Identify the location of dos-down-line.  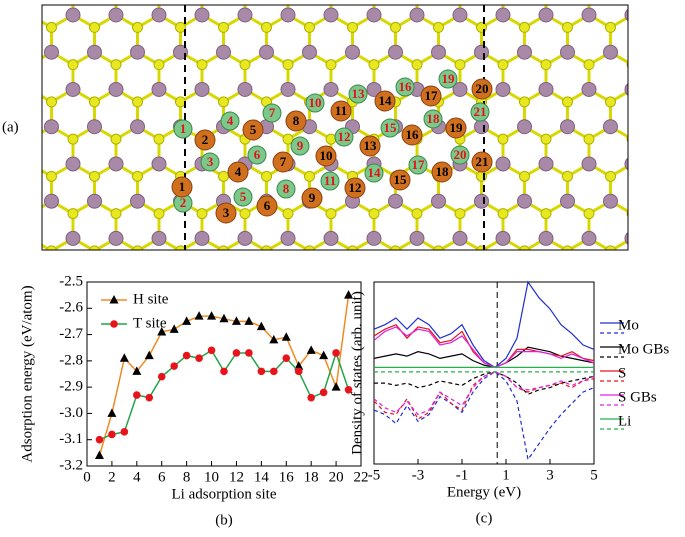
(484, 383).